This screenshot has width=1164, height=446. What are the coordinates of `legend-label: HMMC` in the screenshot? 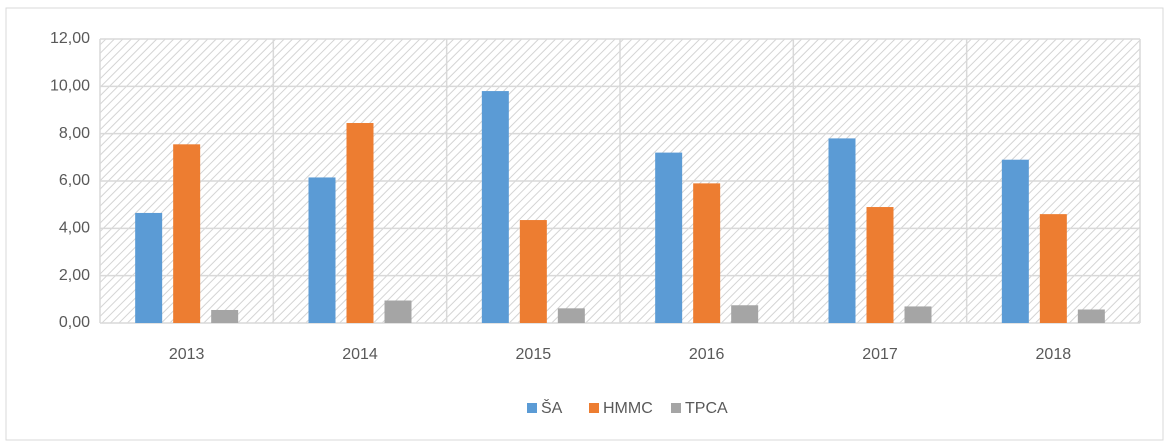 It's located at (628, 408).